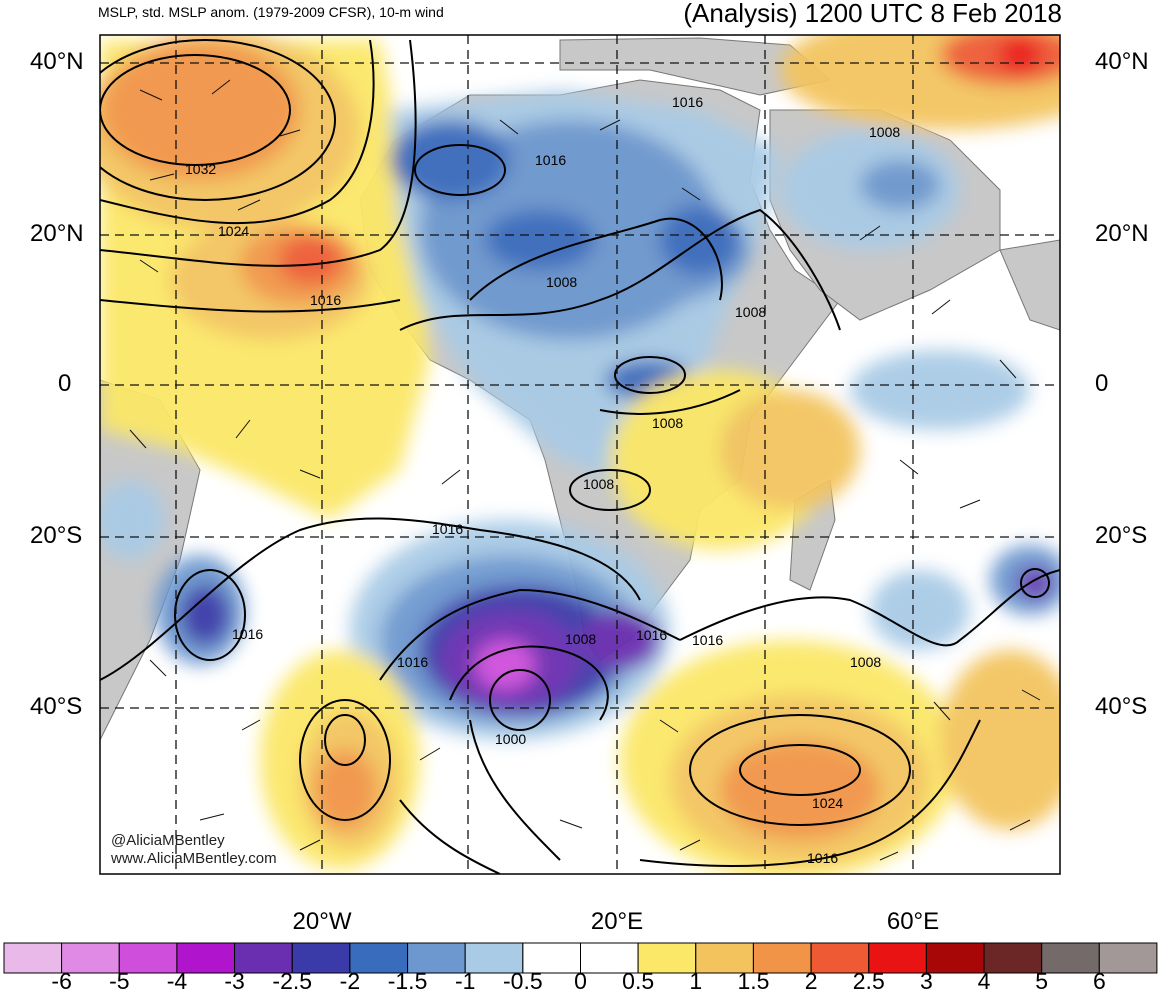  What do you see at coordinates (510, 739) in the screenshot?
I see `isobar-label: 1000` at bounding box center [510, 739].